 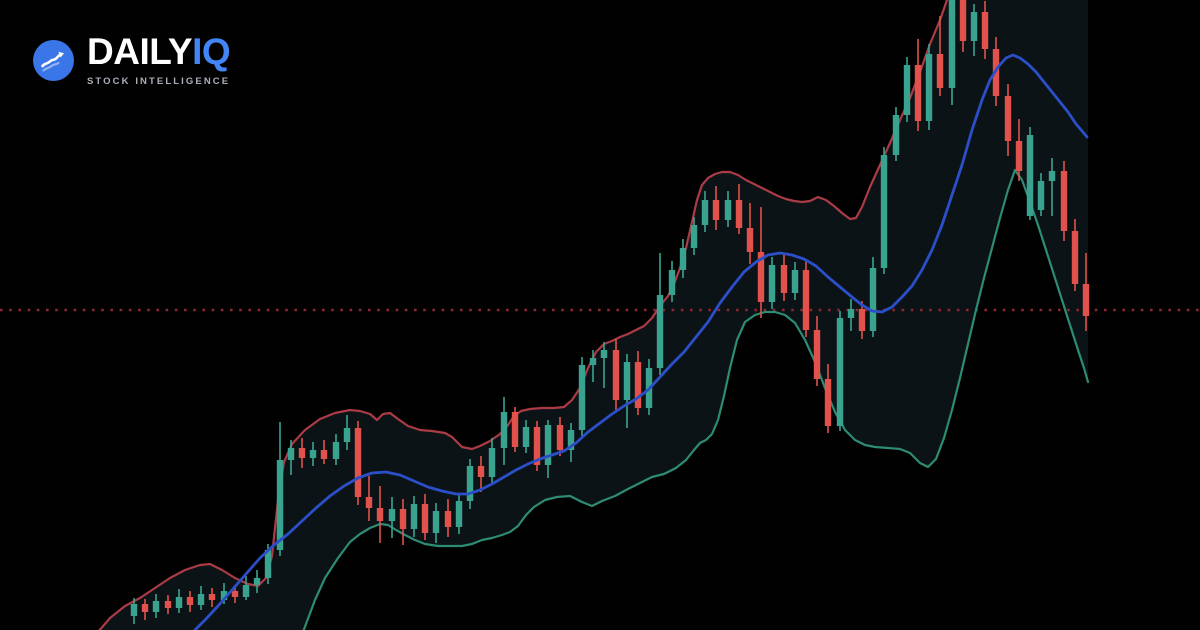 I want to click on brand-tagline: STOCK INTELLIGENCE, so click(x=159, y=81).